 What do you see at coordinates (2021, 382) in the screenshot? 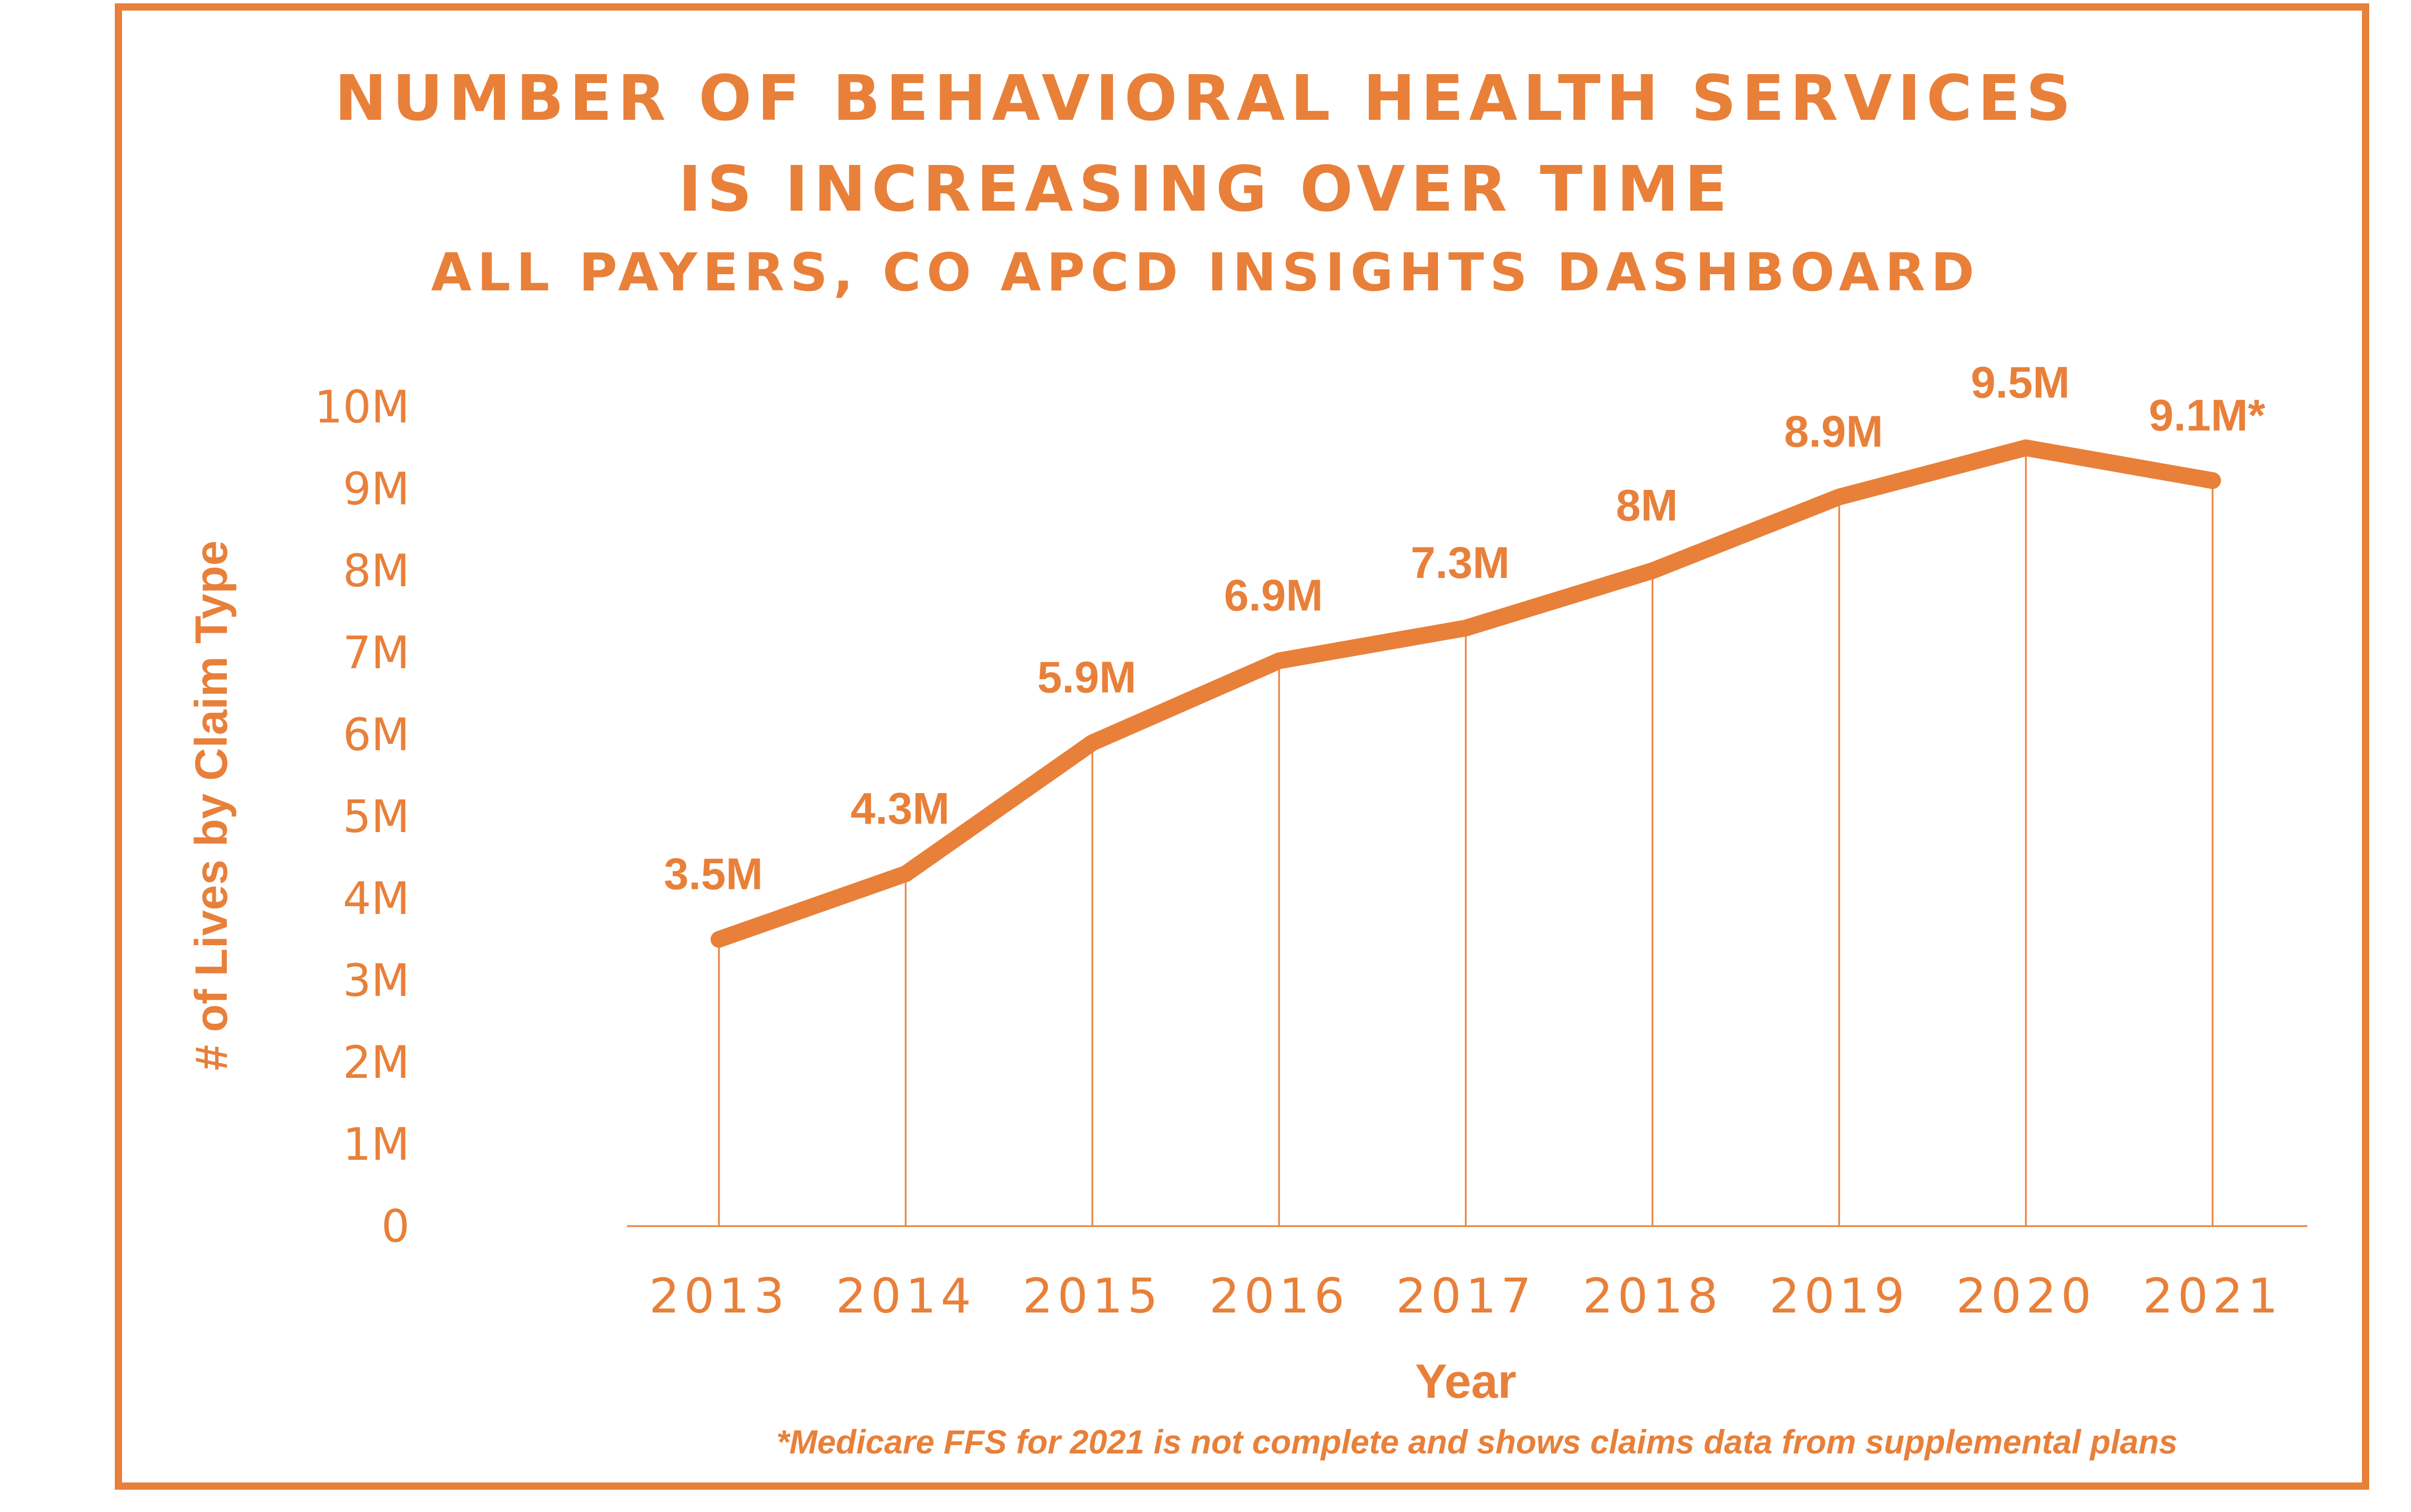
I see `data-label: 9.5M` at bounding box center [2021, 382].